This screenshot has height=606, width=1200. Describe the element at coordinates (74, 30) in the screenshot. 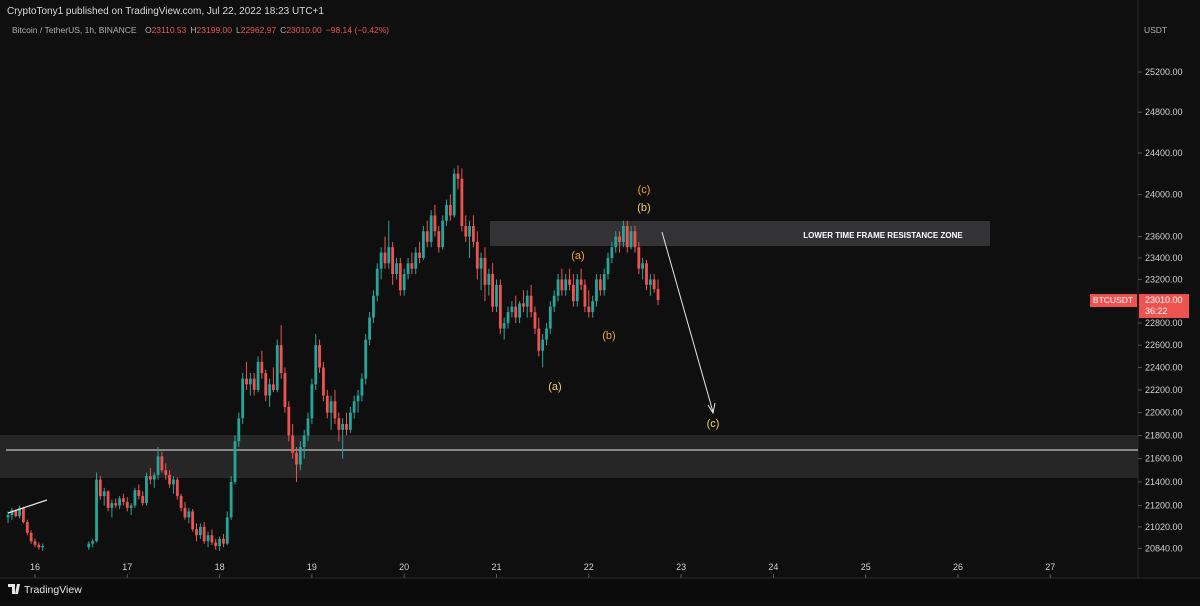

I see `symbol: Bitcoin / TetherUS, 1h, BINANCE` at that location.